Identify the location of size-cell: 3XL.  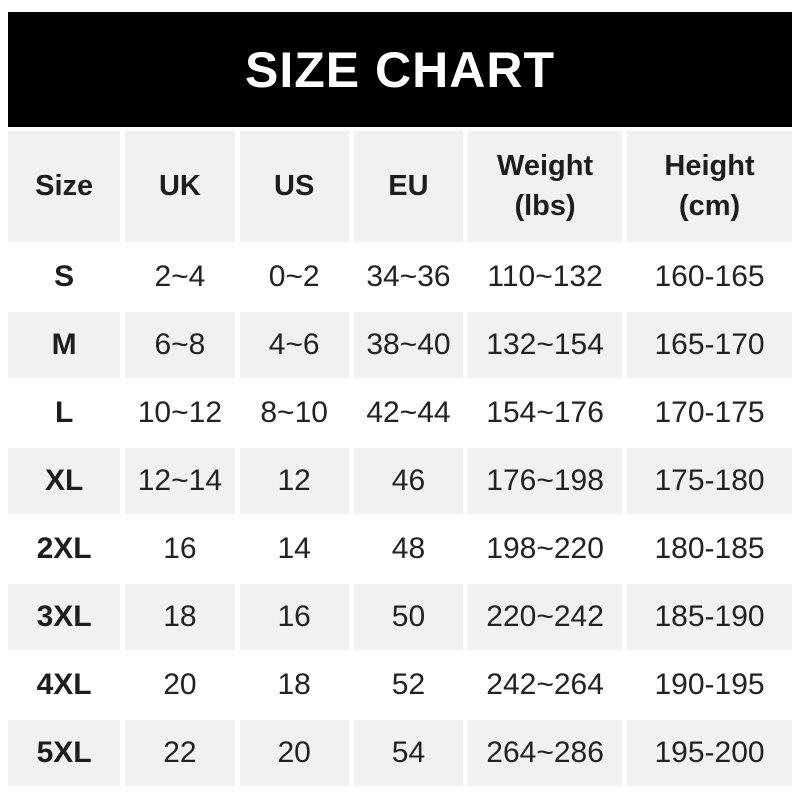
(64, 617).